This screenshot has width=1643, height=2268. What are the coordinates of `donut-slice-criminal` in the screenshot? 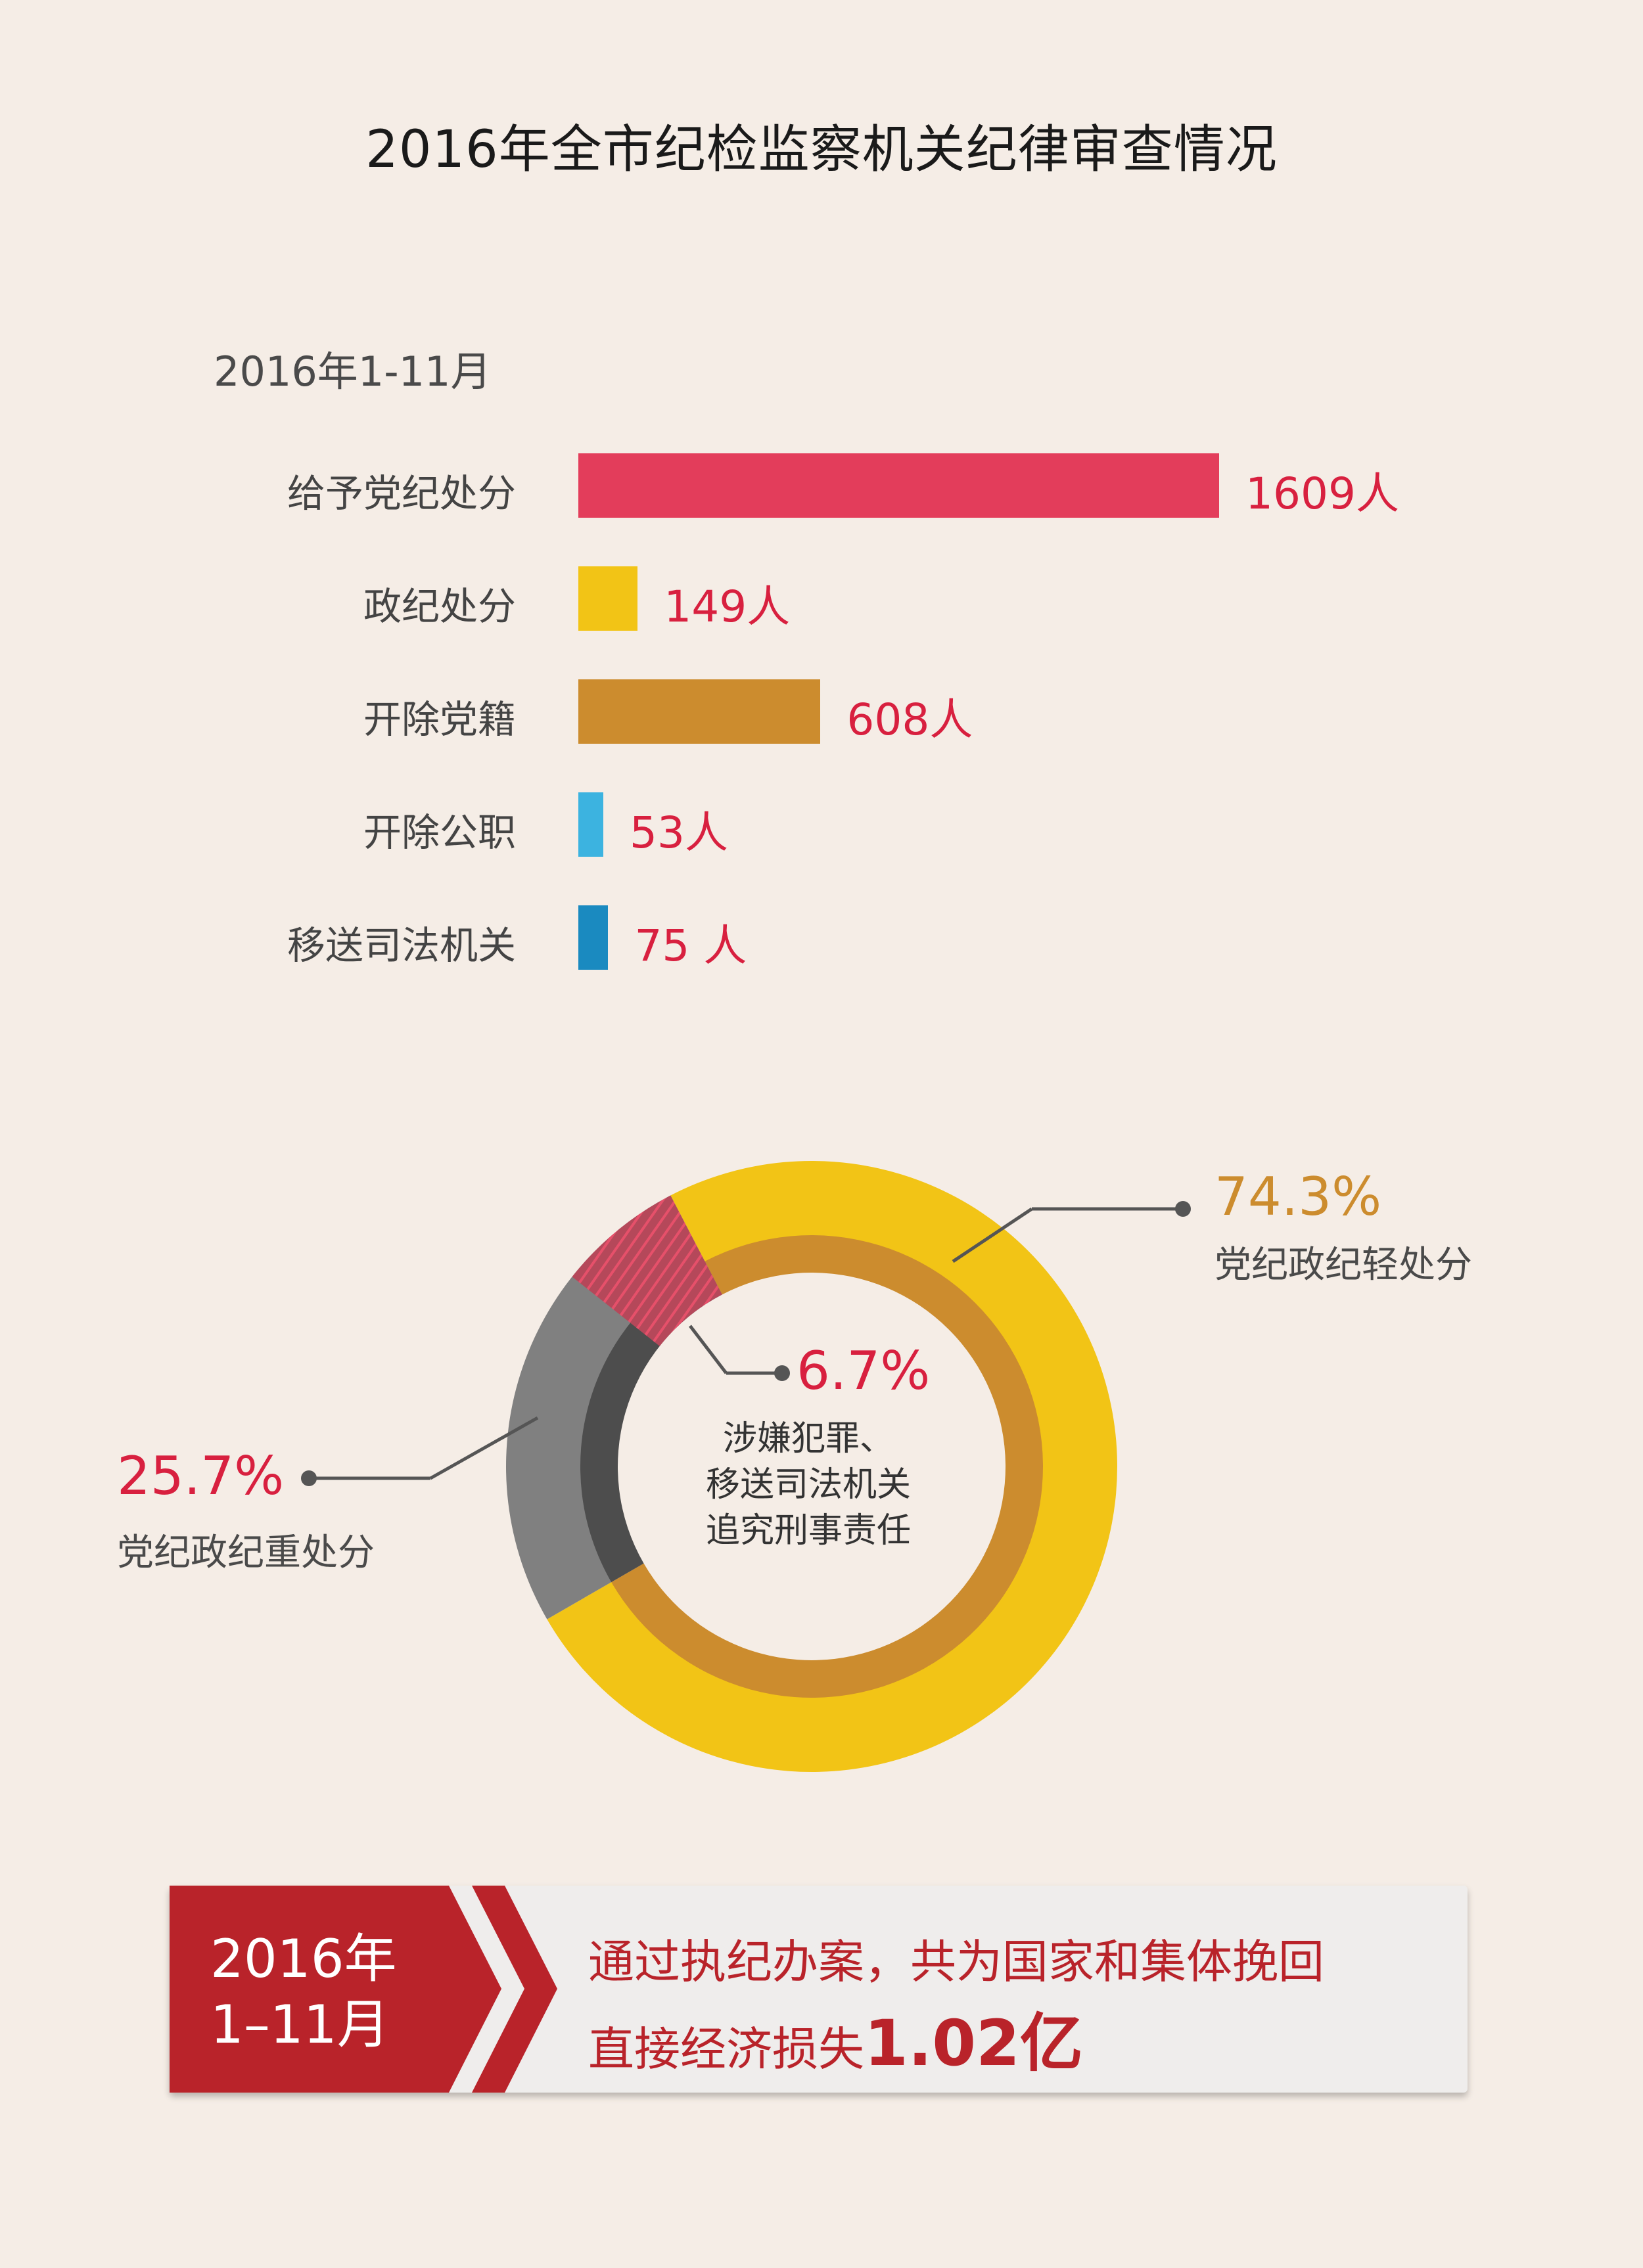 It's located at (647, 1270).